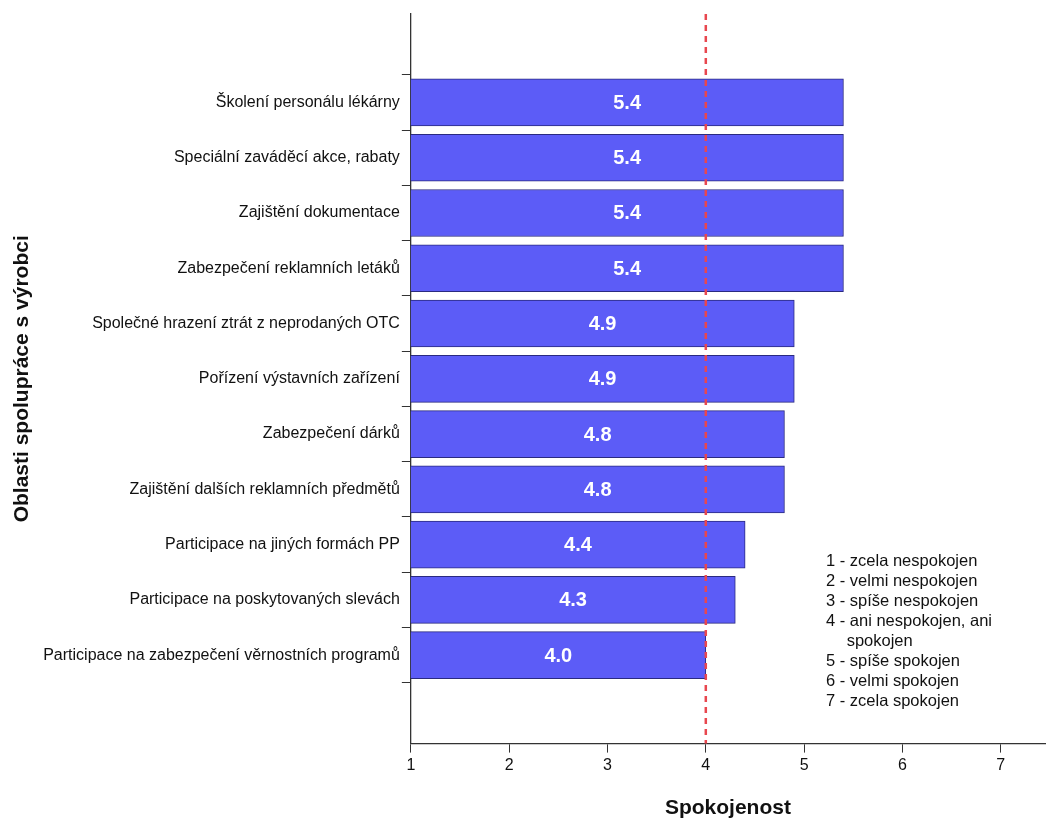  Describe the element at coordinates (411, 764) in the screenshot. I see `x-tick-label: 1` at that location.